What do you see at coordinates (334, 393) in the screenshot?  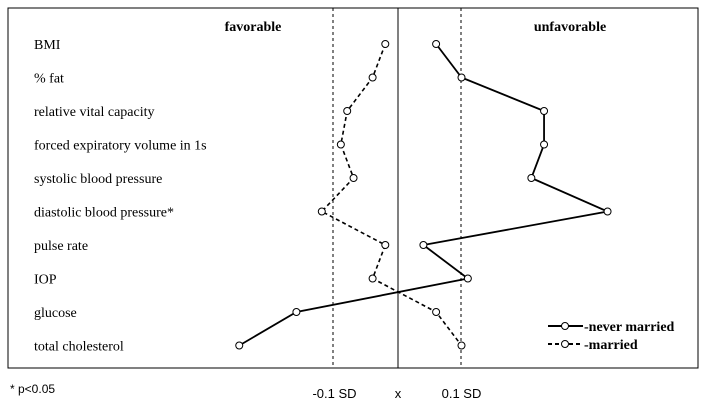 I see `x-tick-label: -0.1 SD` at bounding box center [334, 393].